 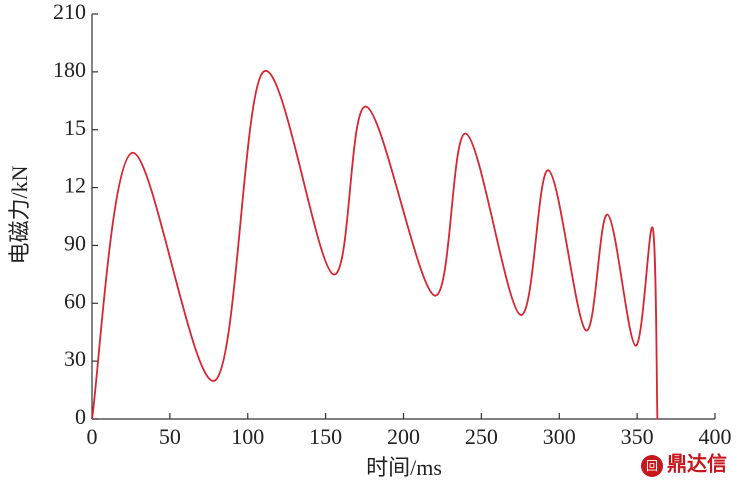 I want to click on x-tick-label: 100, so click(x=247, y=436).